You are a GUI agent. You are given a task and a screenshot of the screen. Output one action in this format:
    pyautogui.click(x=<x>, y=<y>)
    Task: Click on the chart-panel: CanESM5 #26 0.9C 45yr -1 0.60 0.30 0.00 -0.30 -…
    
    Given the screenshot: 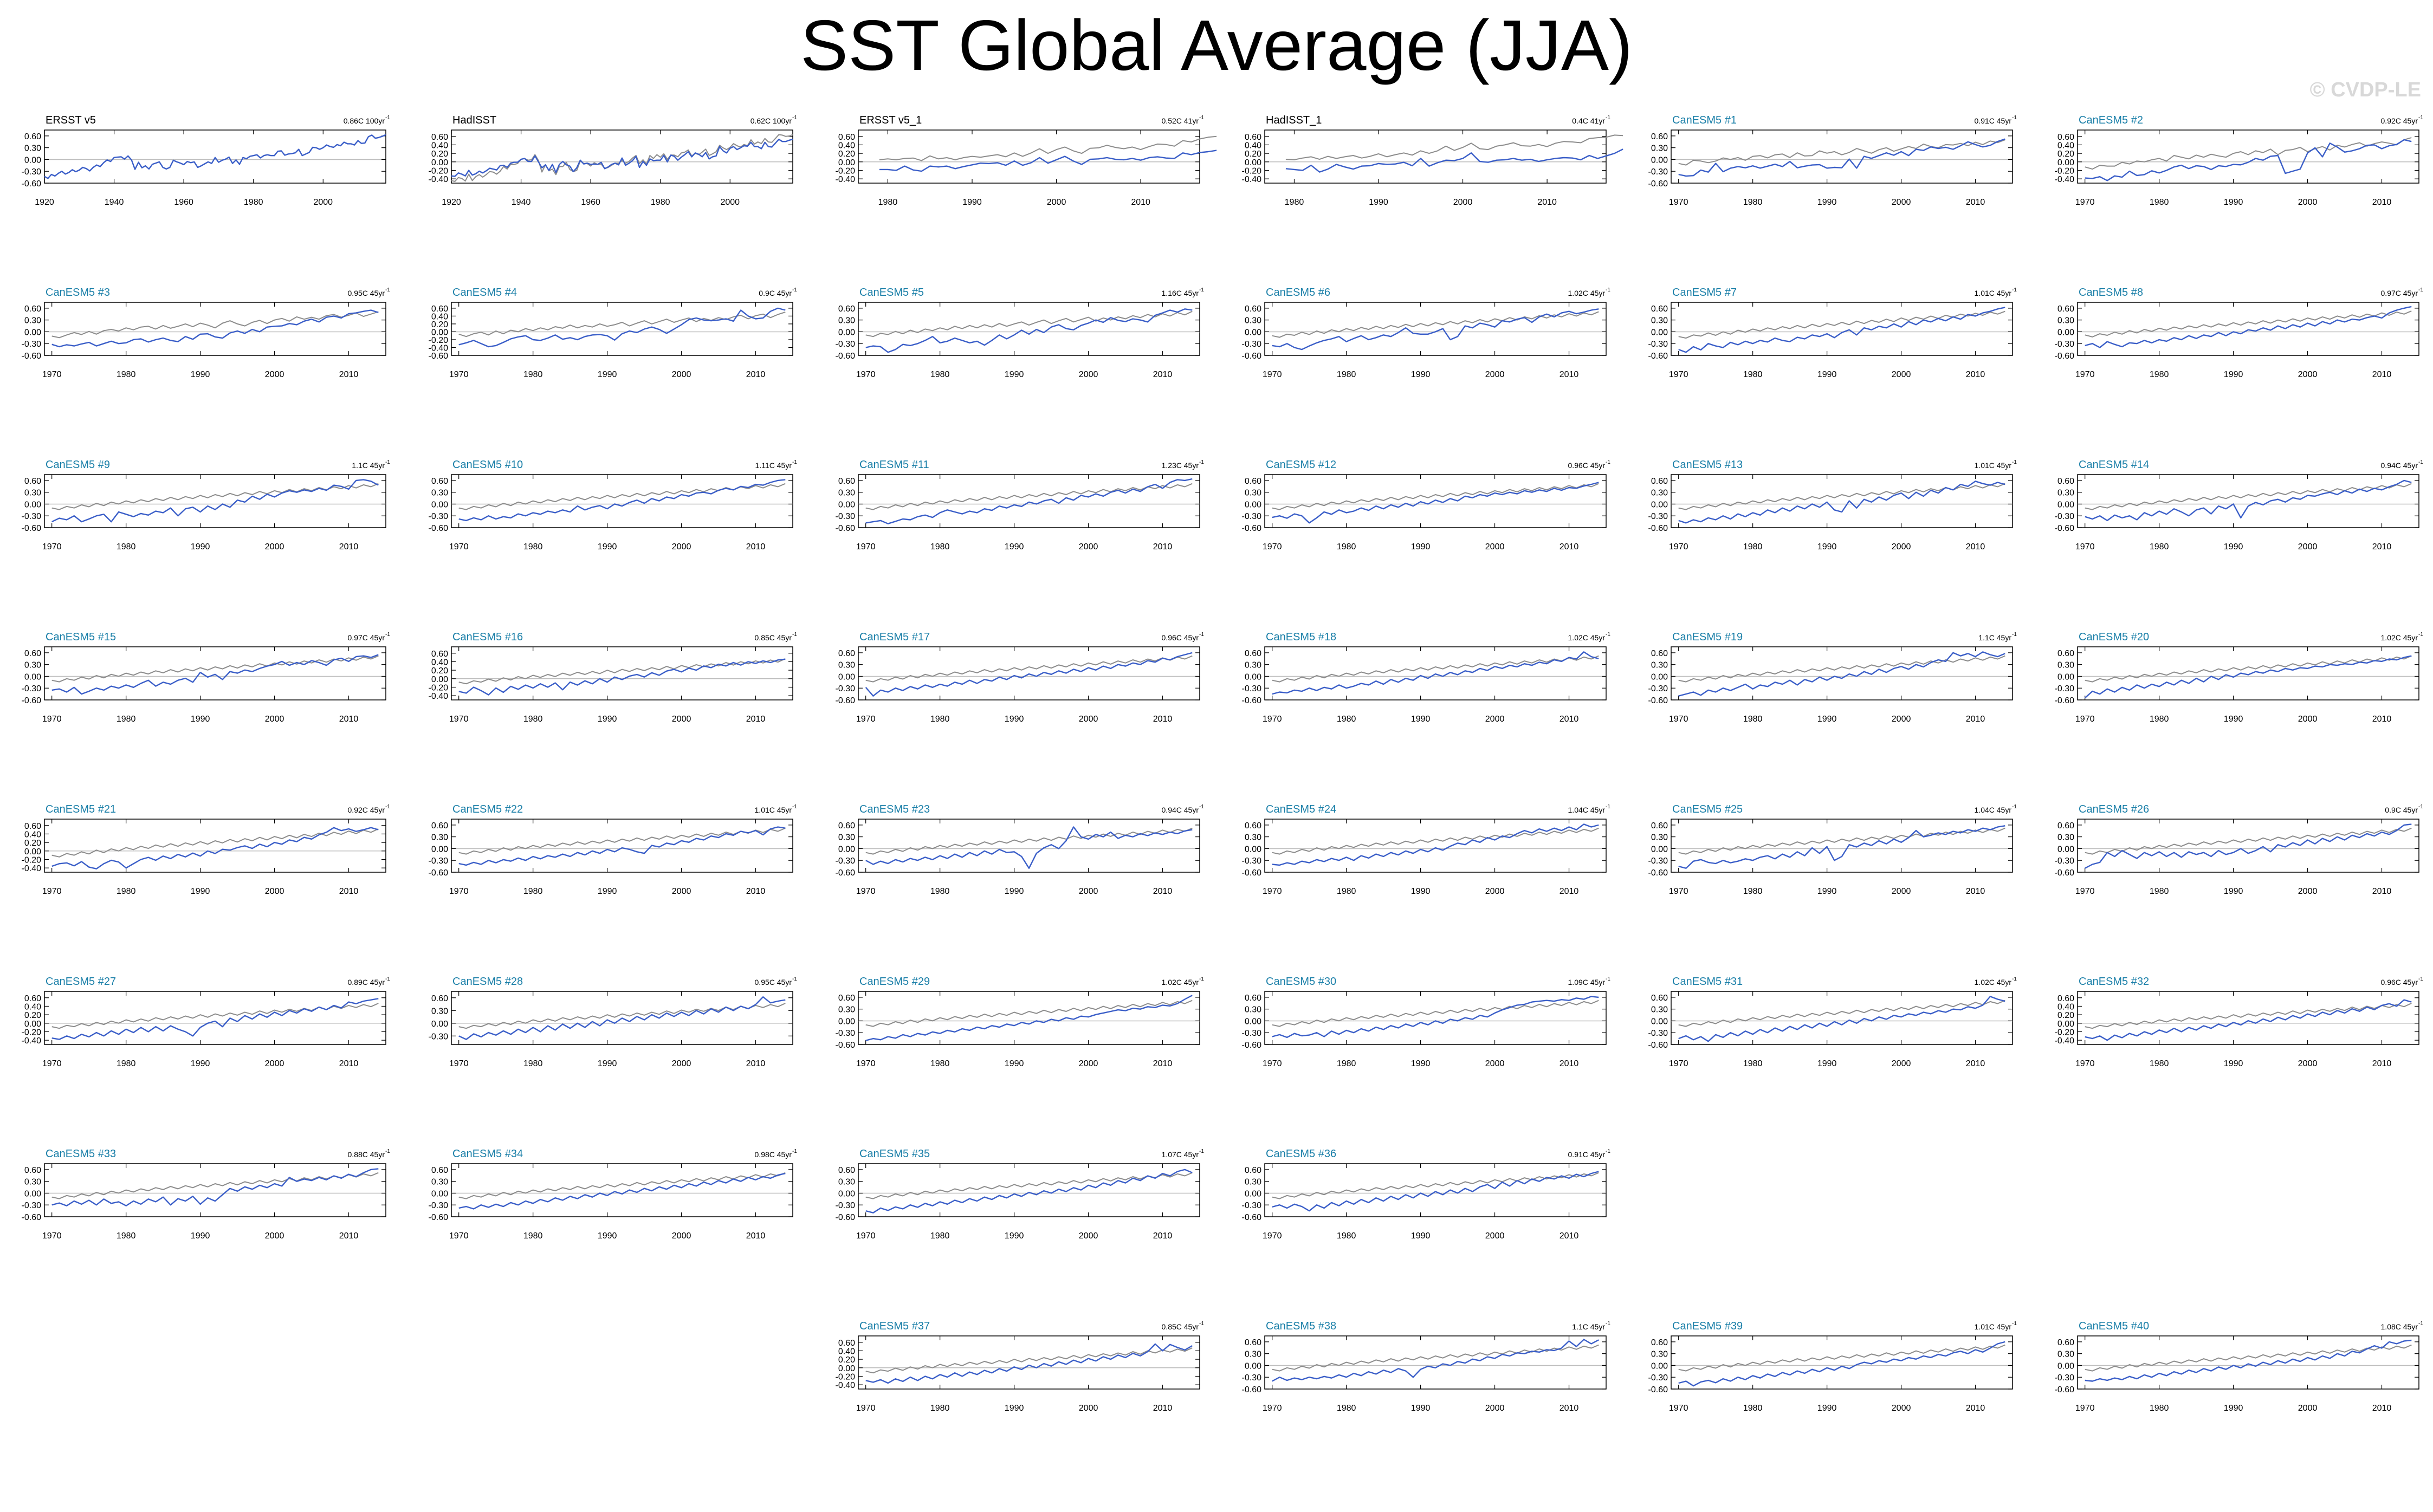 What is the action you would take?
    pyautogui.click(x=2239, y=849)
    